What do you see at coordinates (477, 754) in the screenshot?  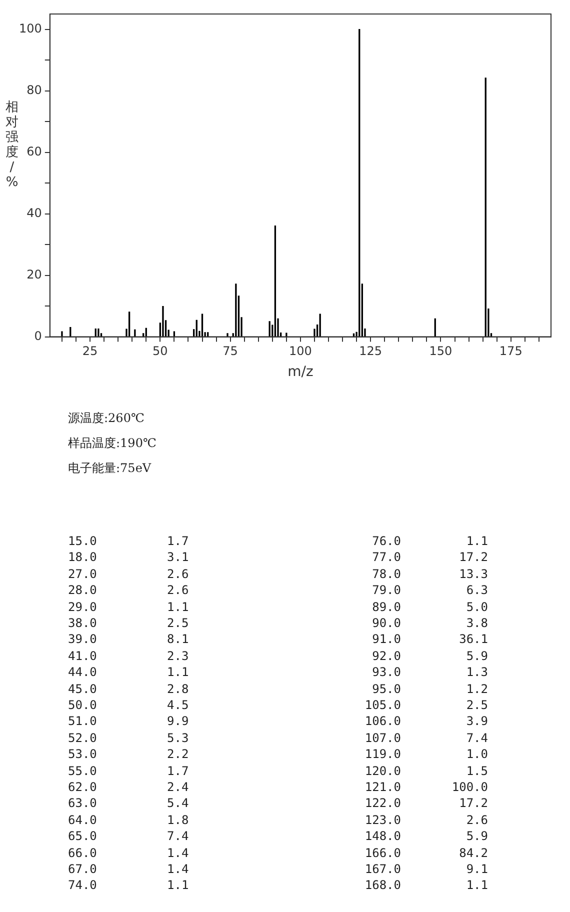 I see `text: 1.0` at bounding box center [477, 754].